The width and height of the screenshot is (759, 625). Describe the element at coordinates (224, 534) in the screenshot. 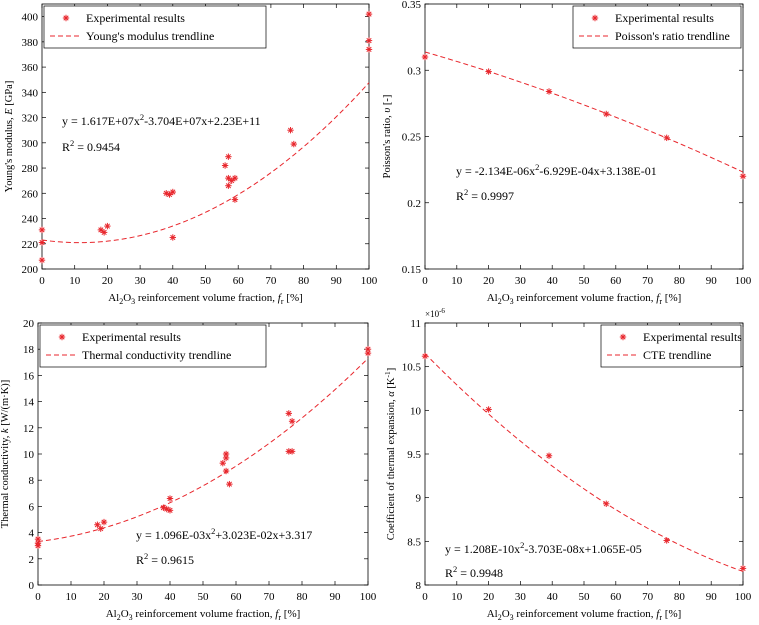

I see `trend-equation: y = 1.096E-03x2+3.023E-02x+3.317` at that location.